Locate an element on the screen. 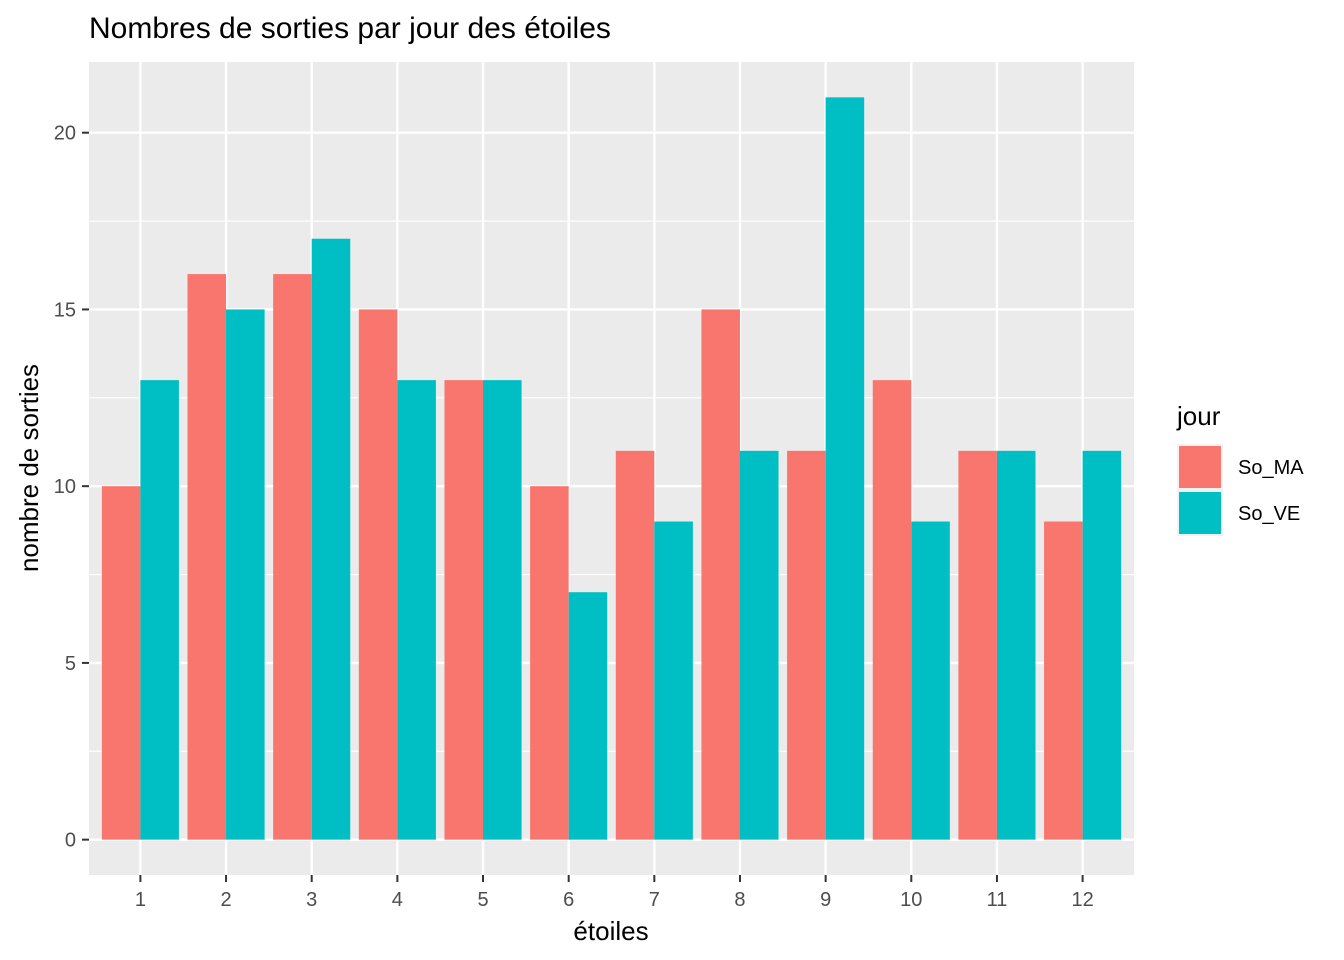 The width and height of the screenshot is (1344, 960). x-tick-label: 11 is located at coordinates (997, 900).